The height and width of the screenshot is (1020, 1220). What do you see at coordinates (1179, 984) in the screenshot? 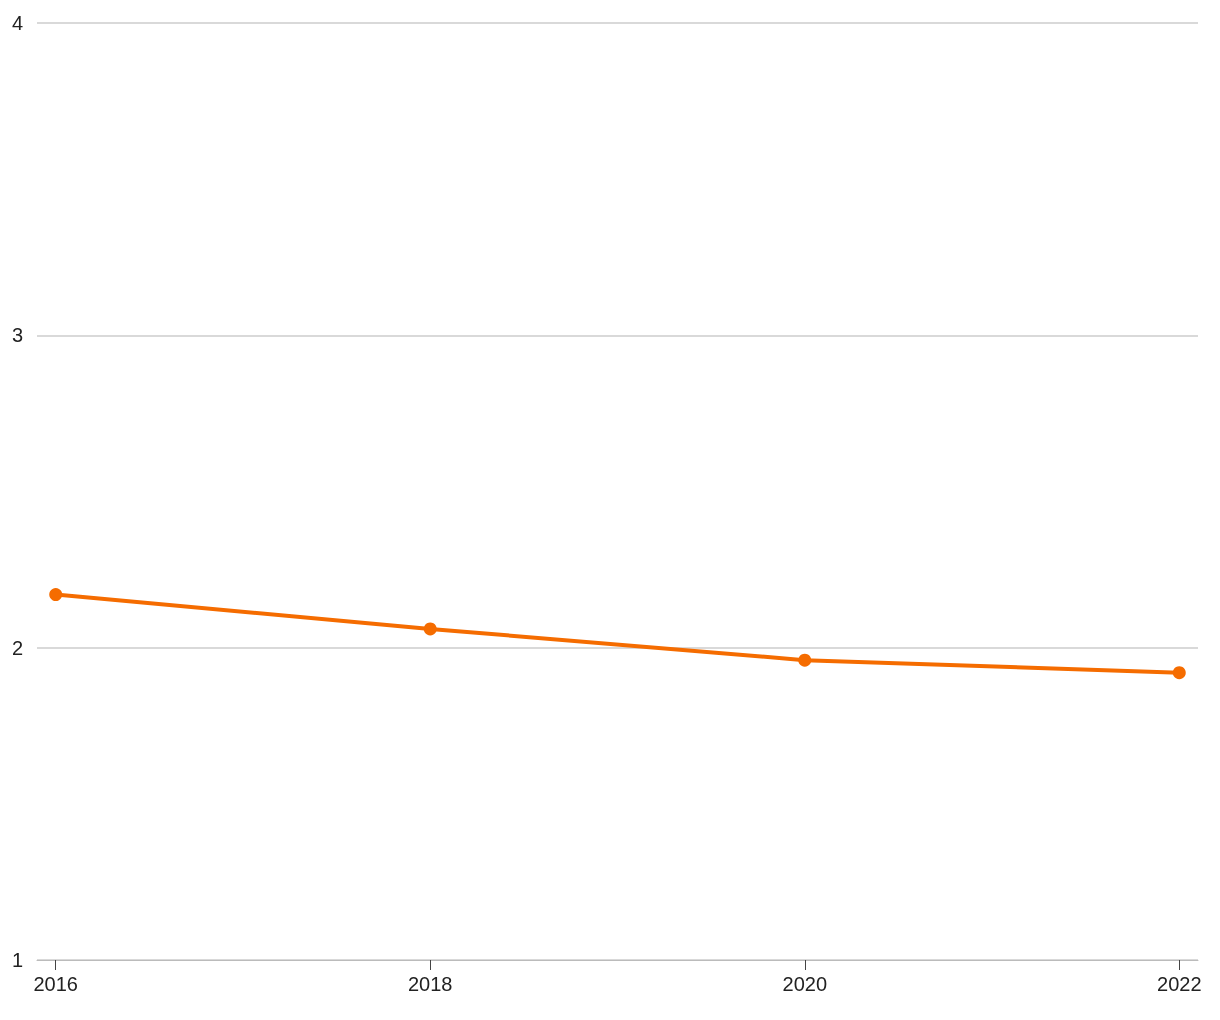
I see `x-tick-label: 2022` at bounding box center [1179, 984].